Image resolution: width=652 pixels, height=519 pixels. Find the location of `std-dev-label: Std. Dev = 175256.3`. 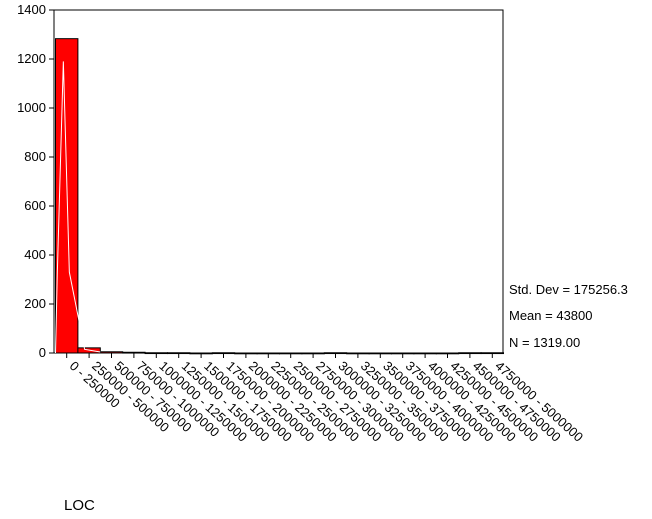

std-dev-label: Std. Dev = 175256.3 is located at coordinates (568, 289).